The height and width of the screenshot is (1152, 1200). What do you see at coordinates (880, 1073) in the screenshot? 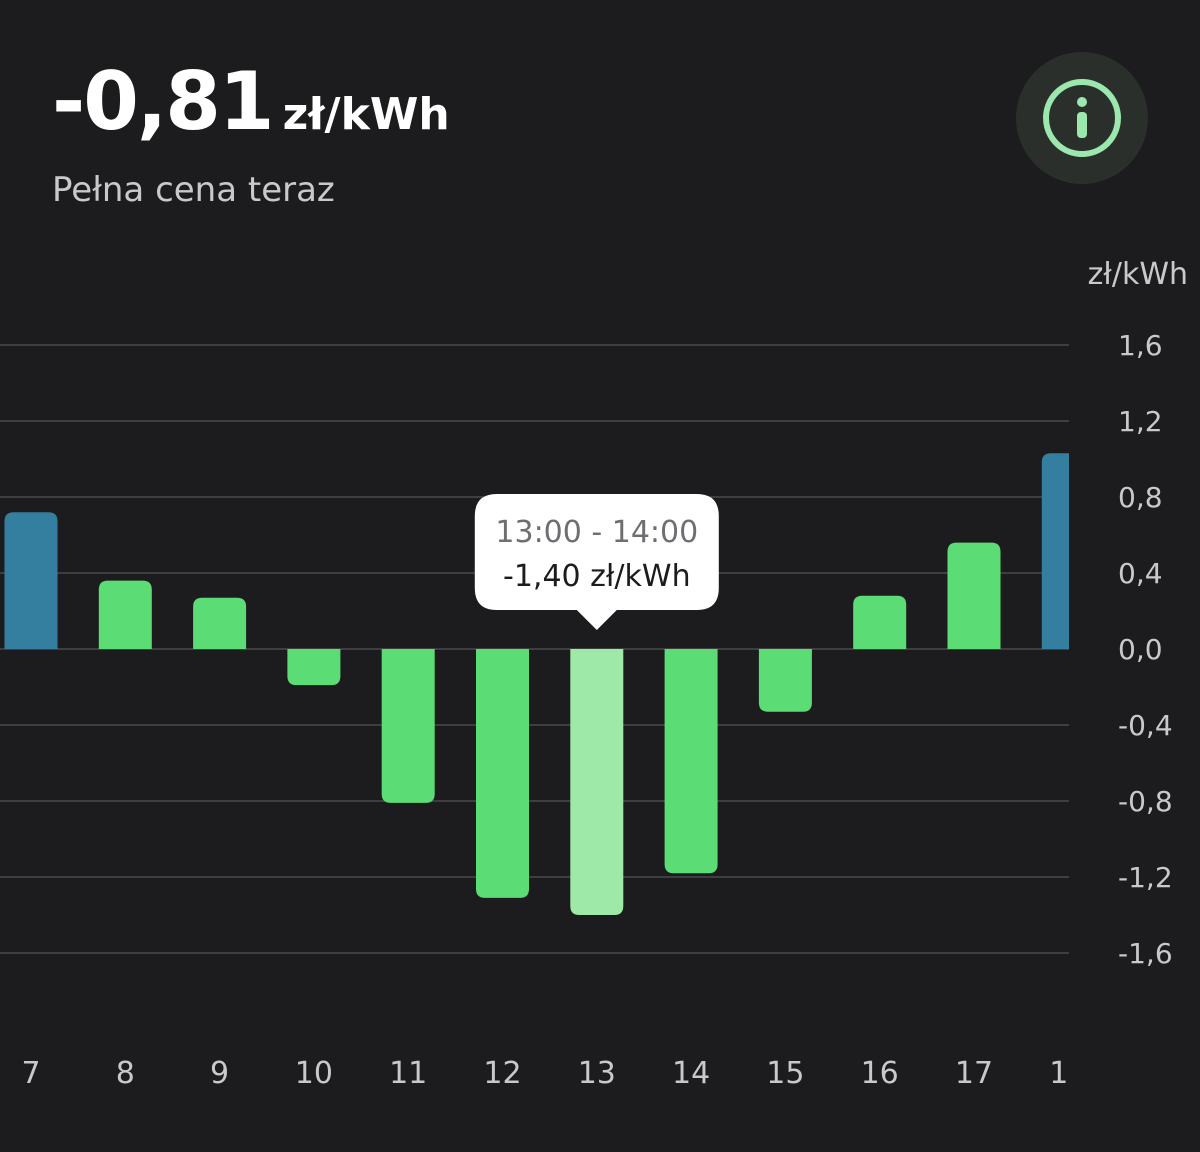
I see `x-tick-label: 16` at bounding box center [880, 1073].